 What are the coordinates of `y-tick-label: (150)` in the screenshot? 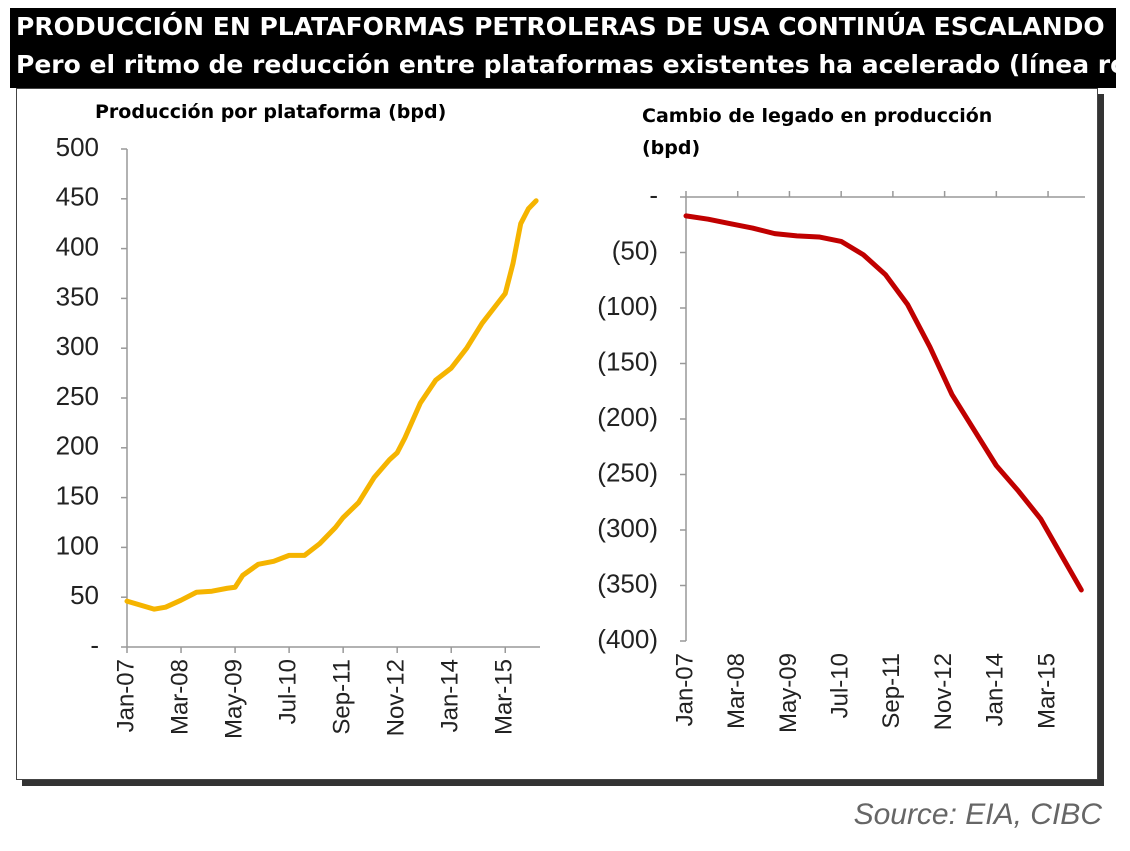 It's located at (627, 361).